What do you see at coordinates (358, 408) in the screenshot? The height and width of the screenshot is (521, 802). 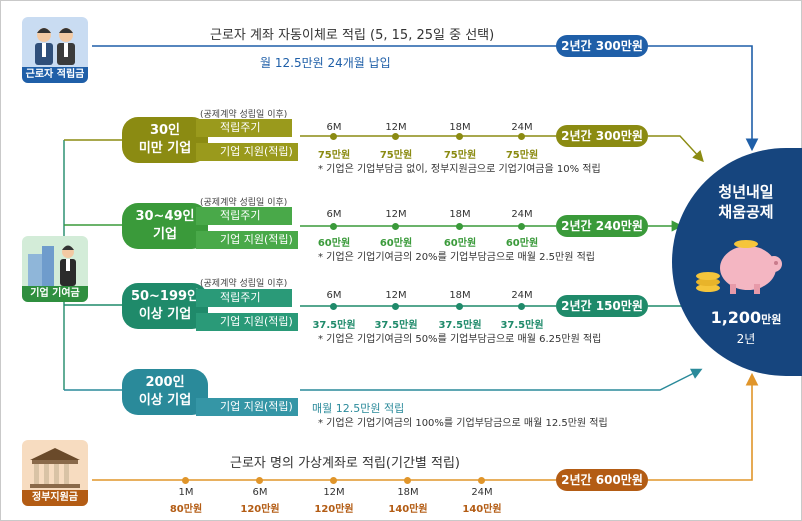 I see `monthly-amount: 매월 12.5만원 적립` at bounding box center [358, 408].